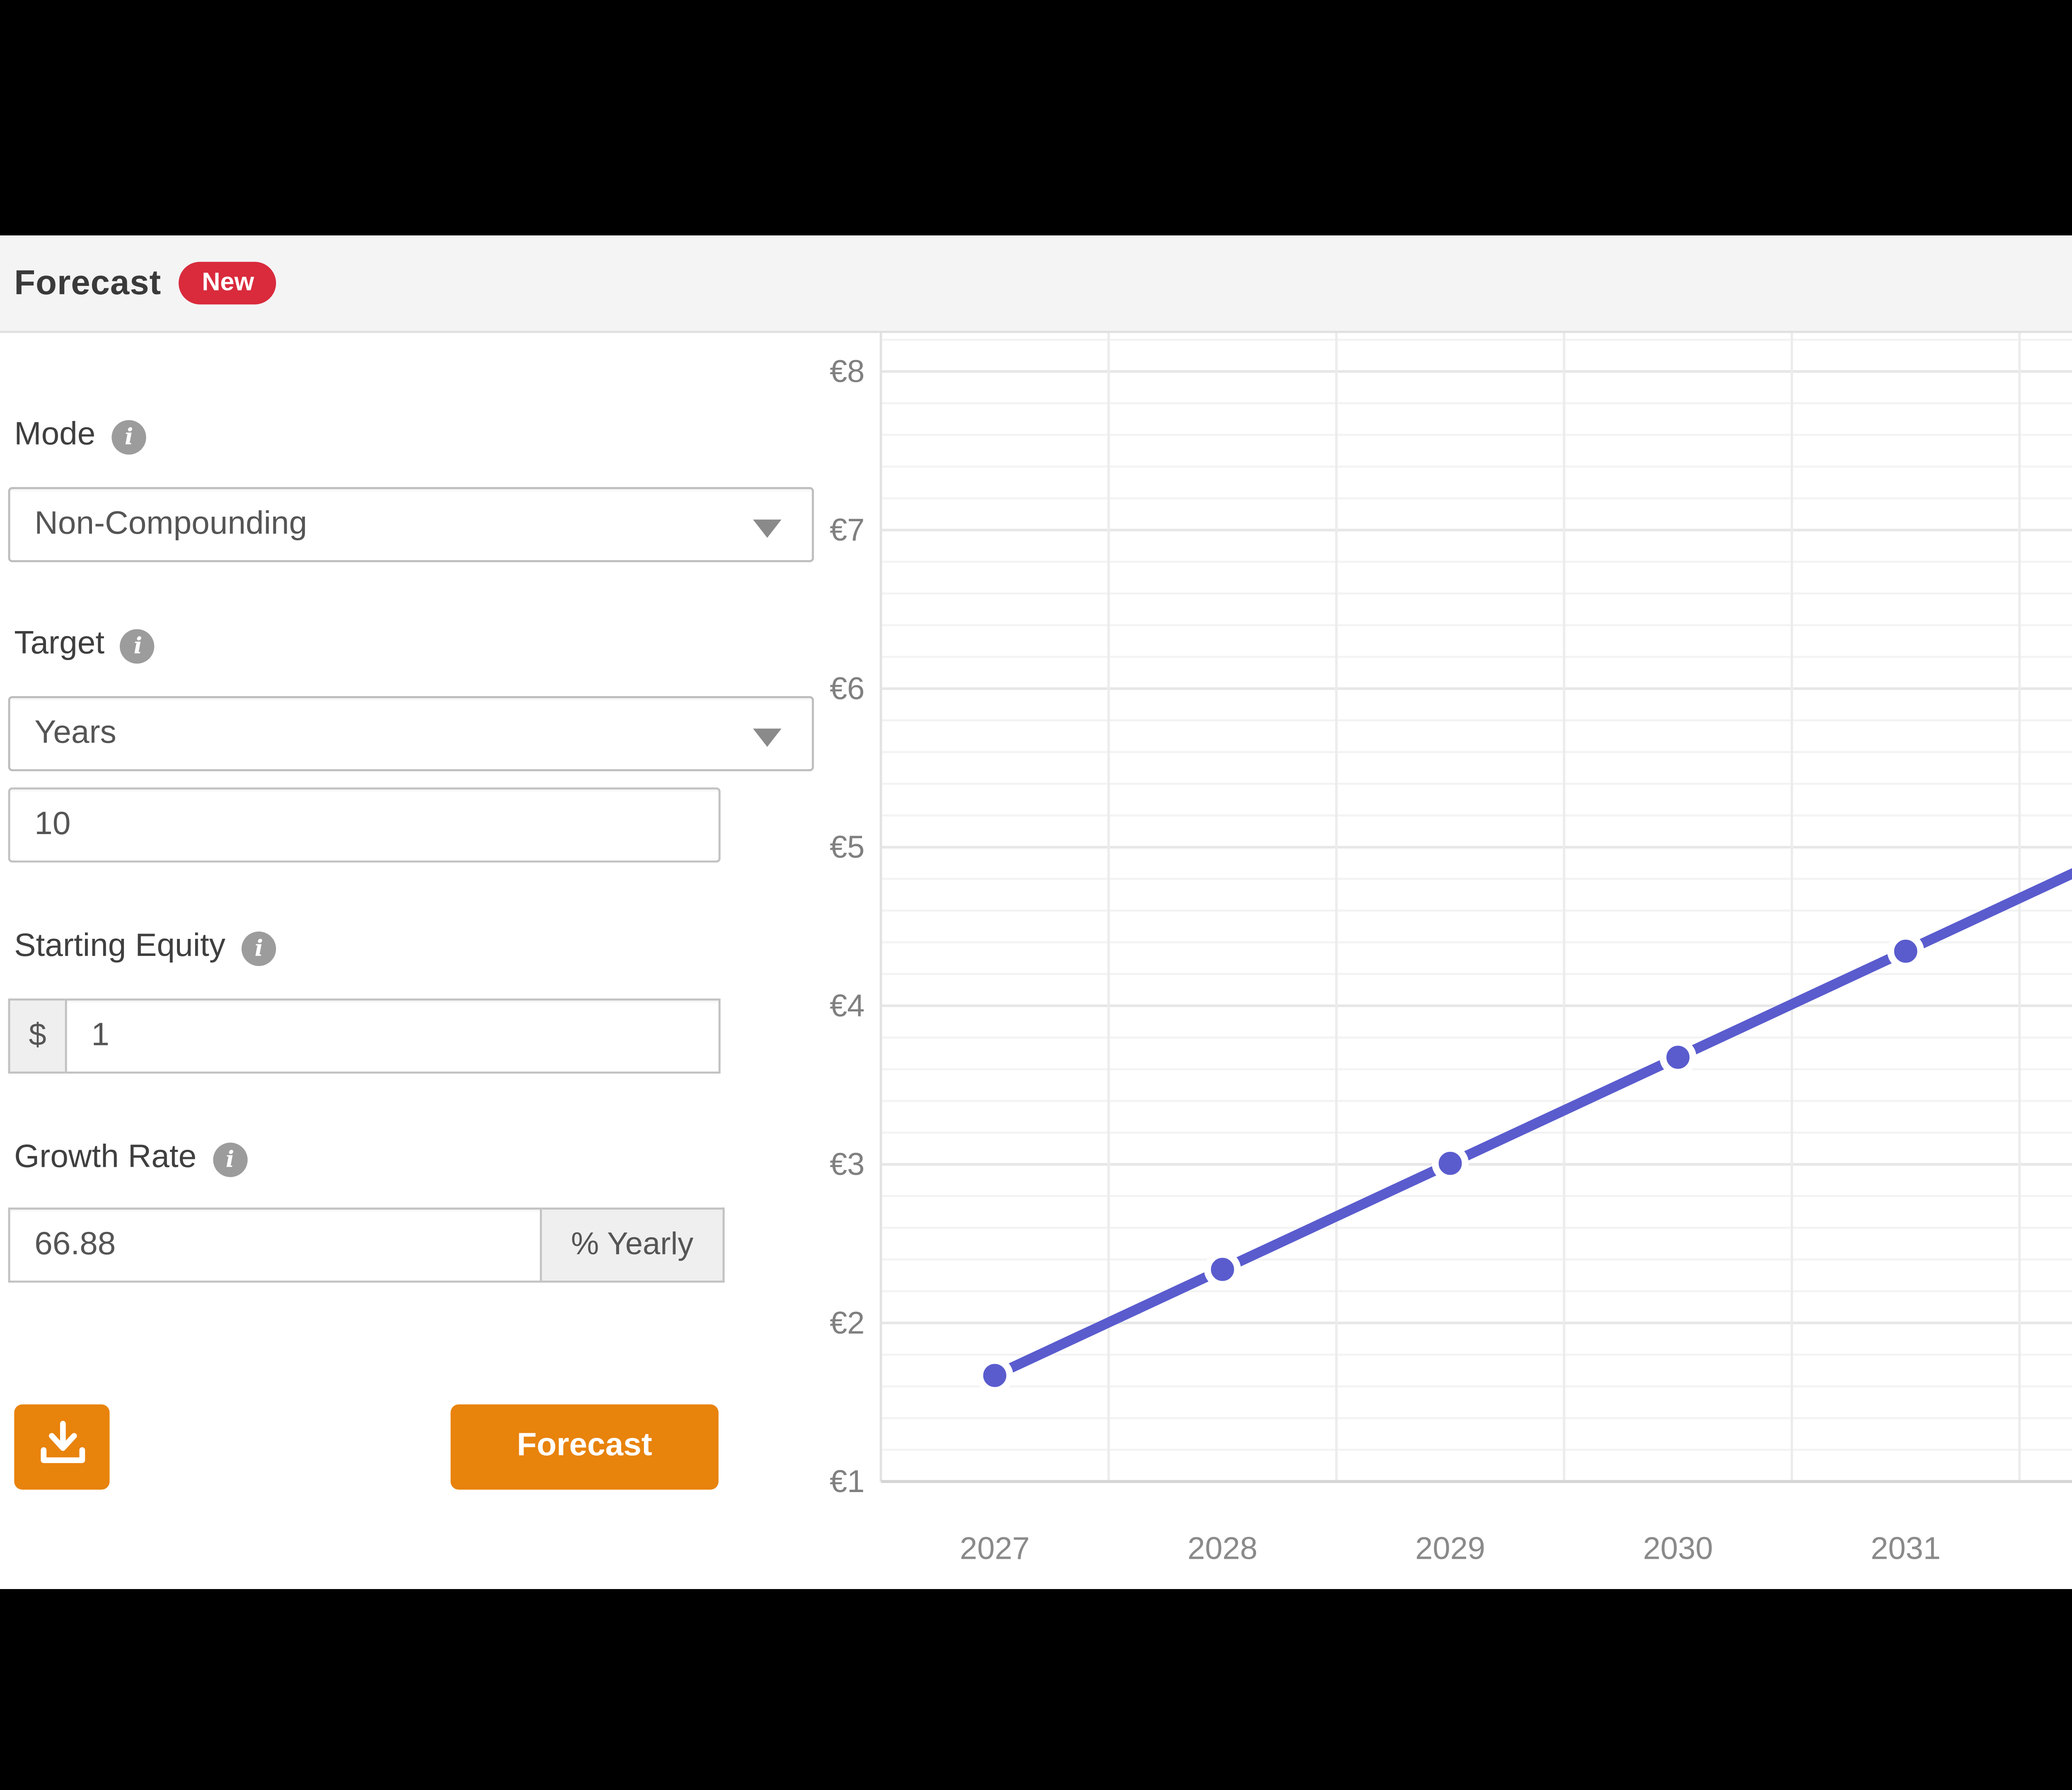  I want to click on mode-label-row: Mode, so click(80, 436).